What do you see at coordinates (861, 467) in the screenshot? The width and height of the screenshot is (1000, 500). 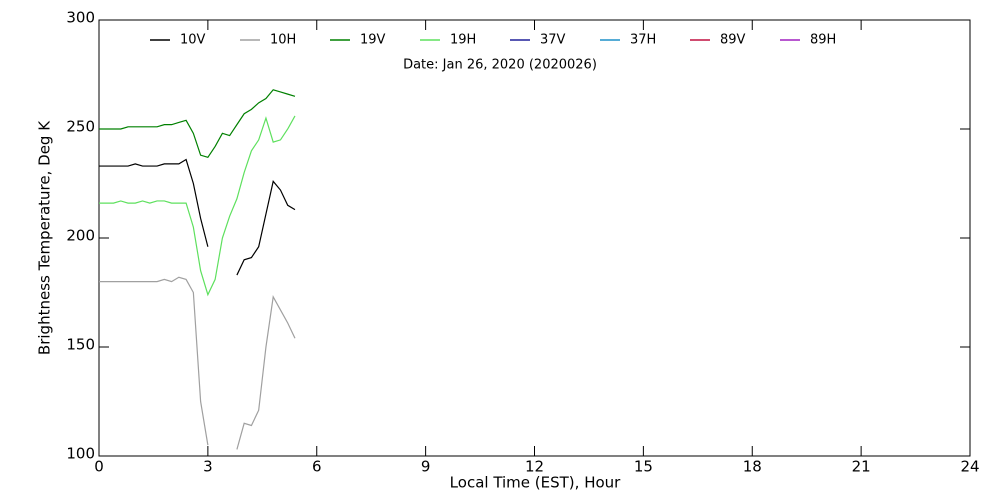 I see `x-tick-label: 21` at bounding box center [861, 467].